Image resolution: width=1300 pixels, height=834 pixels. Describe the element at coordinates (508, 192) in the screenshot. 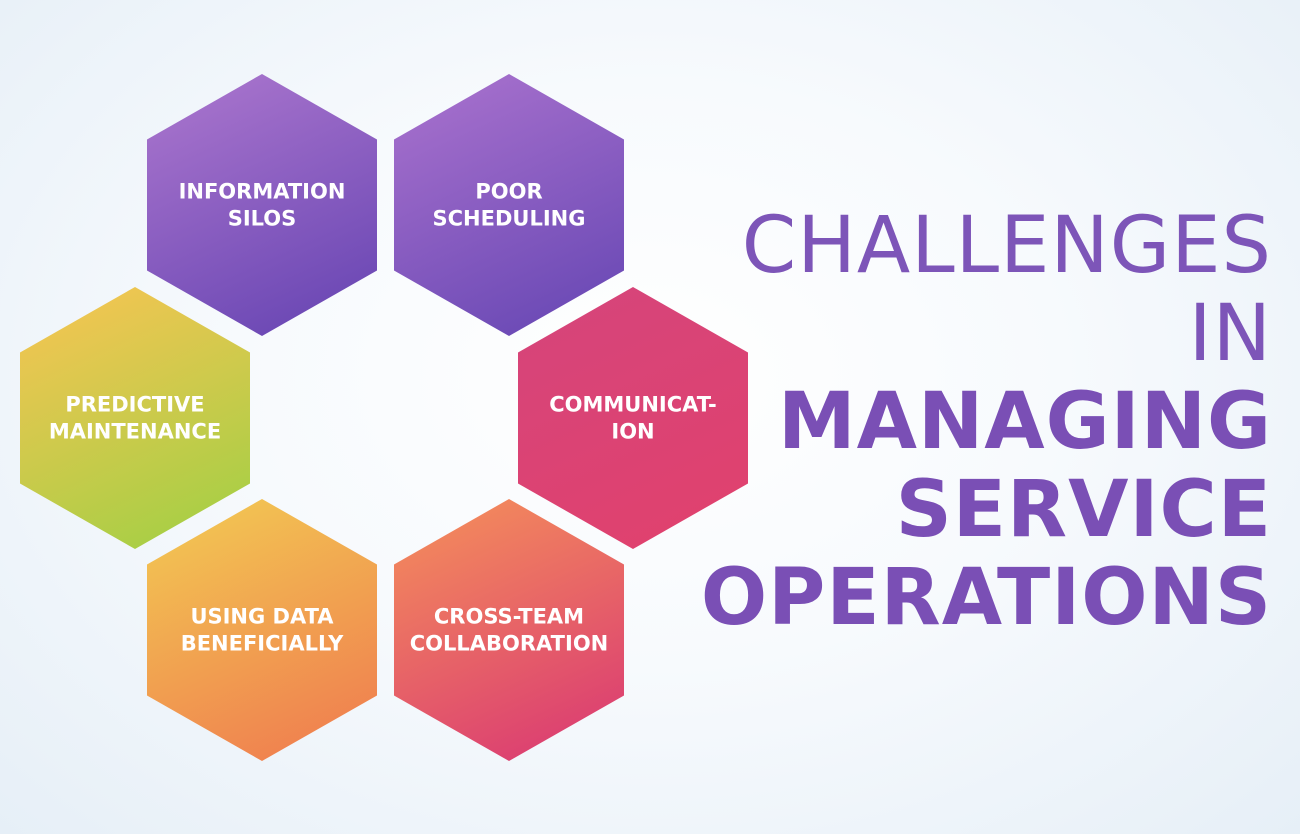

I see `hexagon-label-line: POOR` at that location.